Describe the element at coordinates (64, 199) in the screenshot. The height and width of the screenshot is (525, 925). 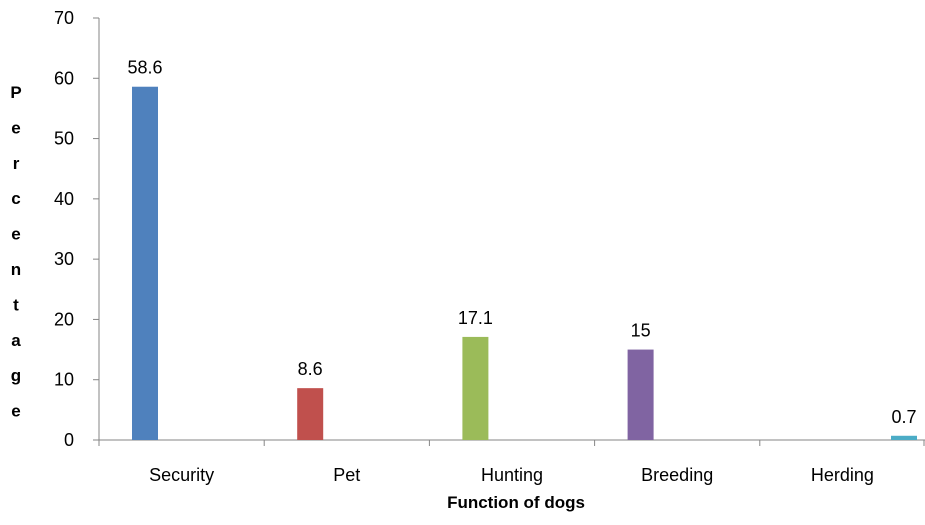
I see `y-tick-label: 40` at that location.